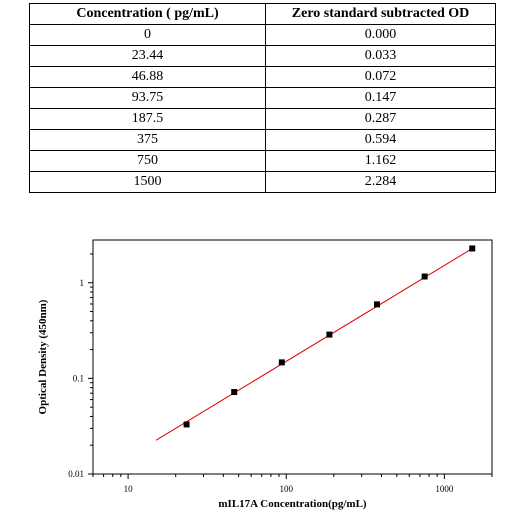  I want to click on x-tick-label: 1000, so click(444, 489).